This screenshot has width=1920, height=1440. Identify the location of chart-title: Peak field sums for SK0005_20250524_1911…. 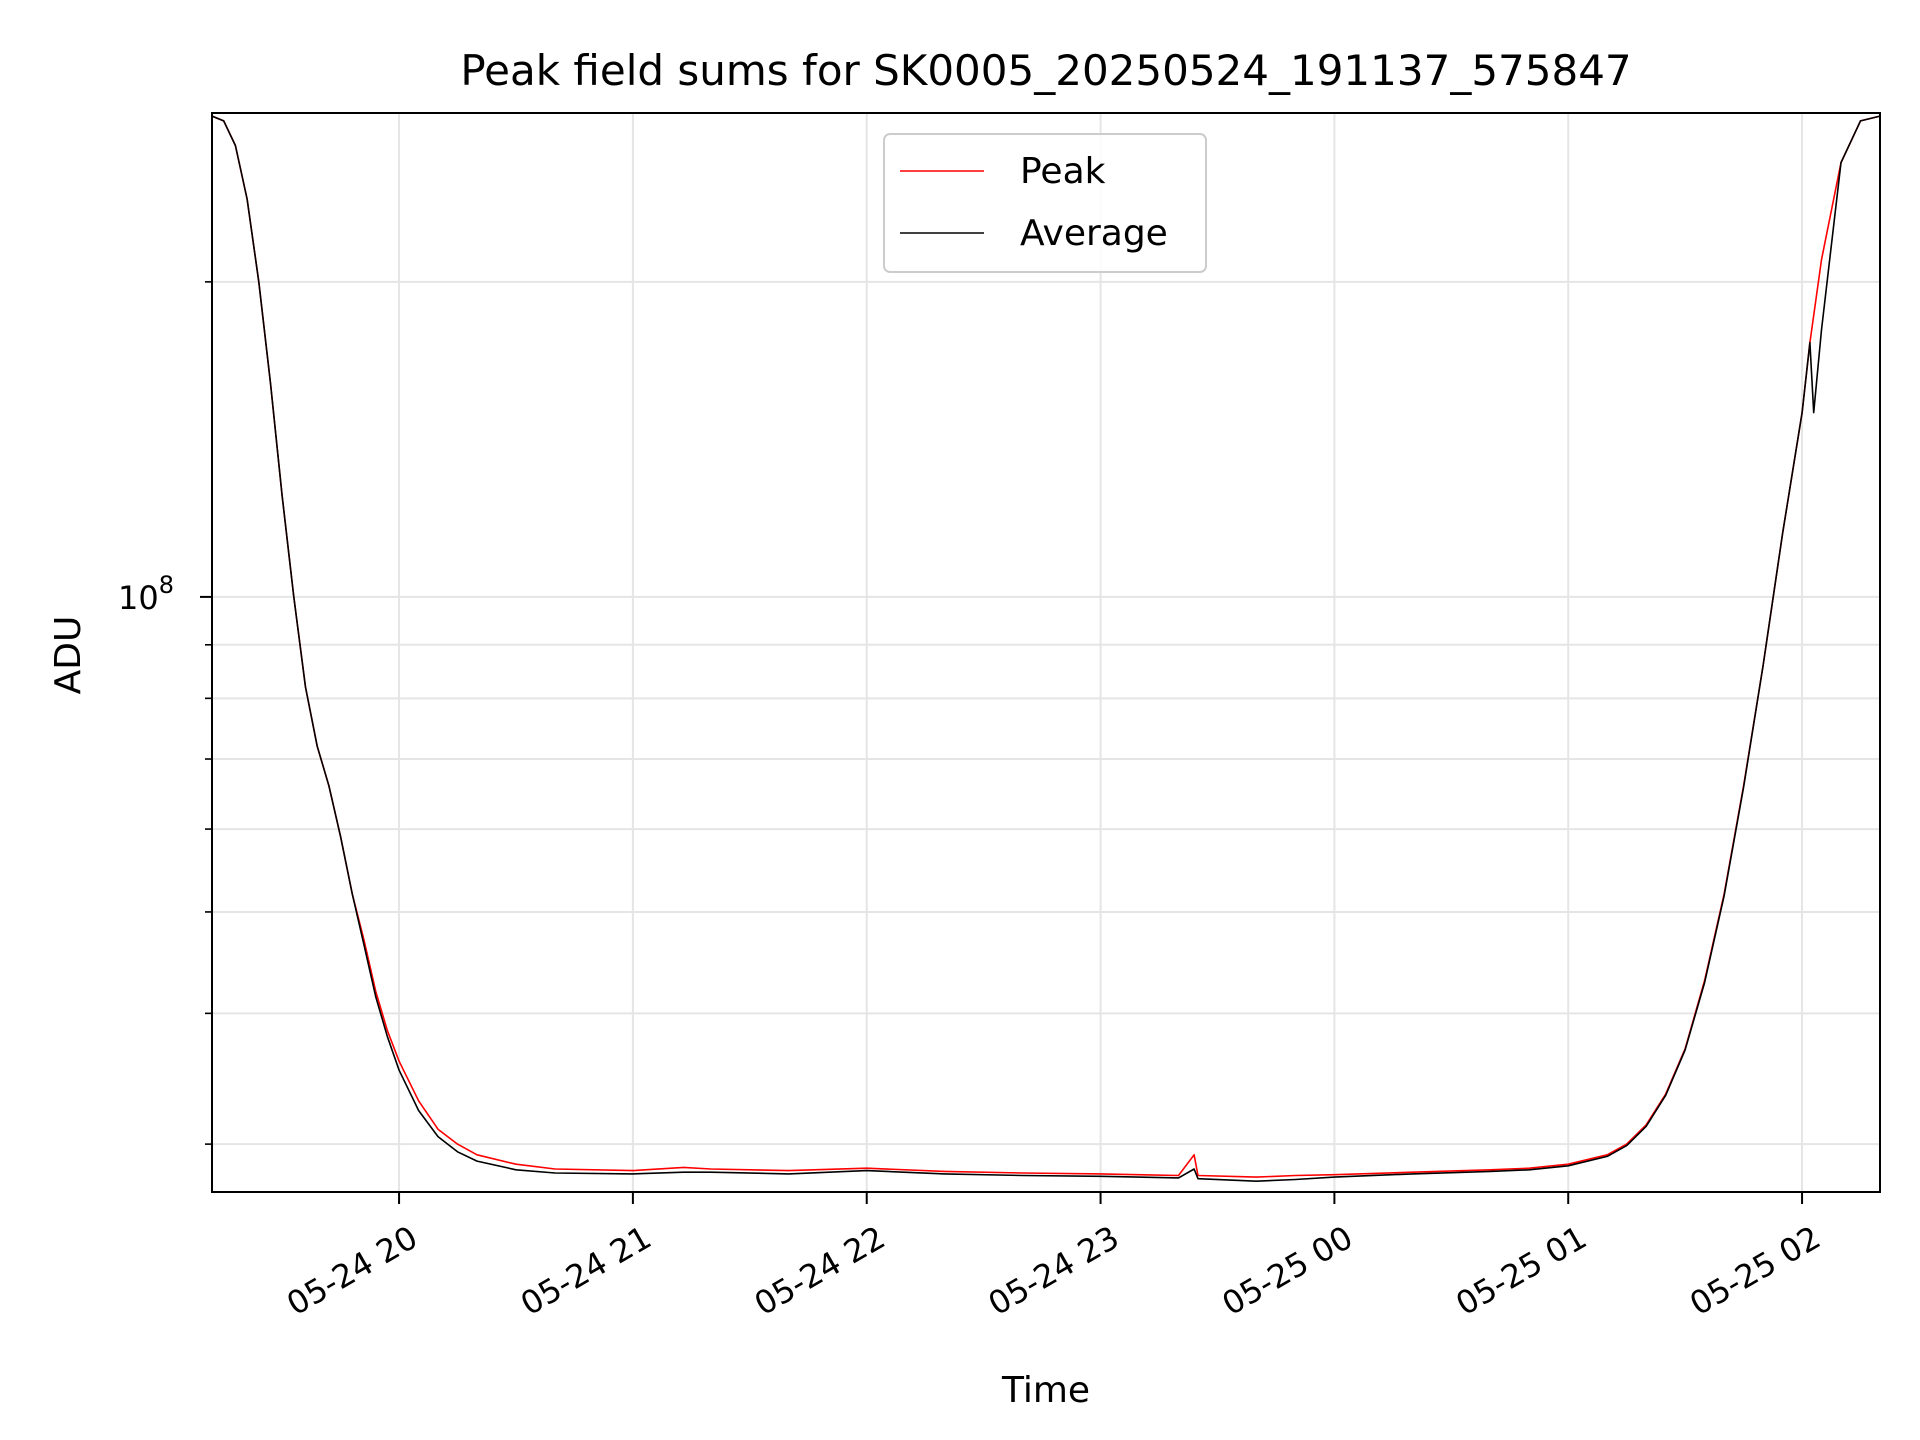
(1045, 70).